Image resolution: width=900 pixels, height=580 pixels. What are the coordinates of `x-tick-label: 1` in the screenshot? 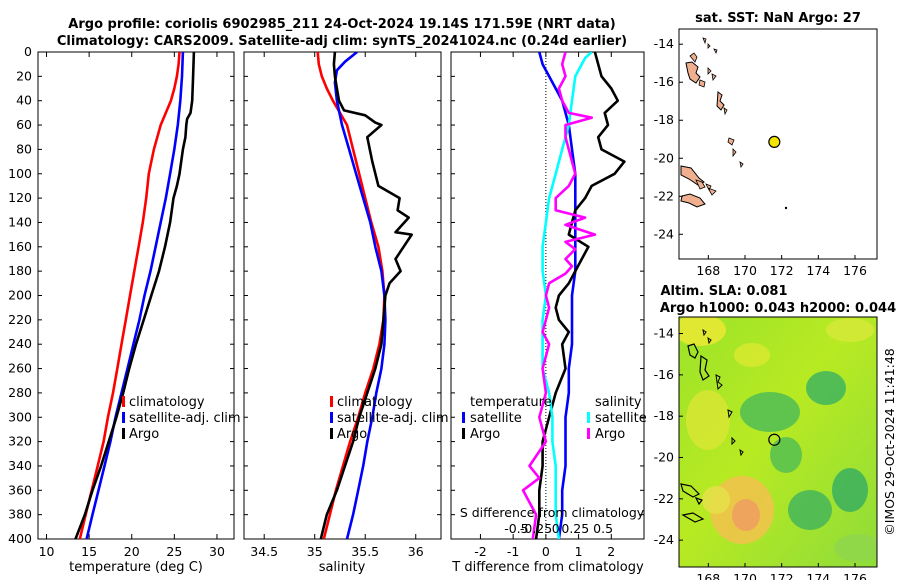 It's located at (579, 551).